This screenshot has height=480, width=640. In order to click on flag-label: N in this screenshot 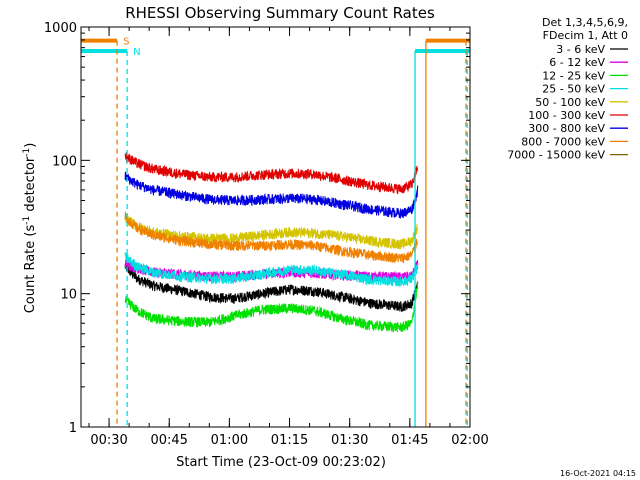, I will do `click(136, 52)`.